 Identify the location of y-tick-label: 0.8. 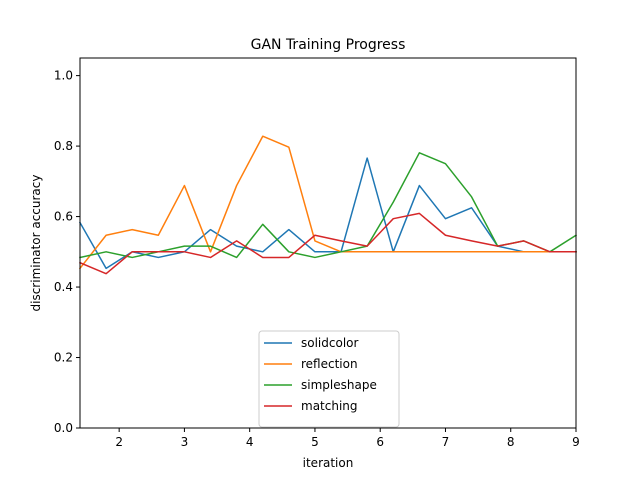
(63, 146).